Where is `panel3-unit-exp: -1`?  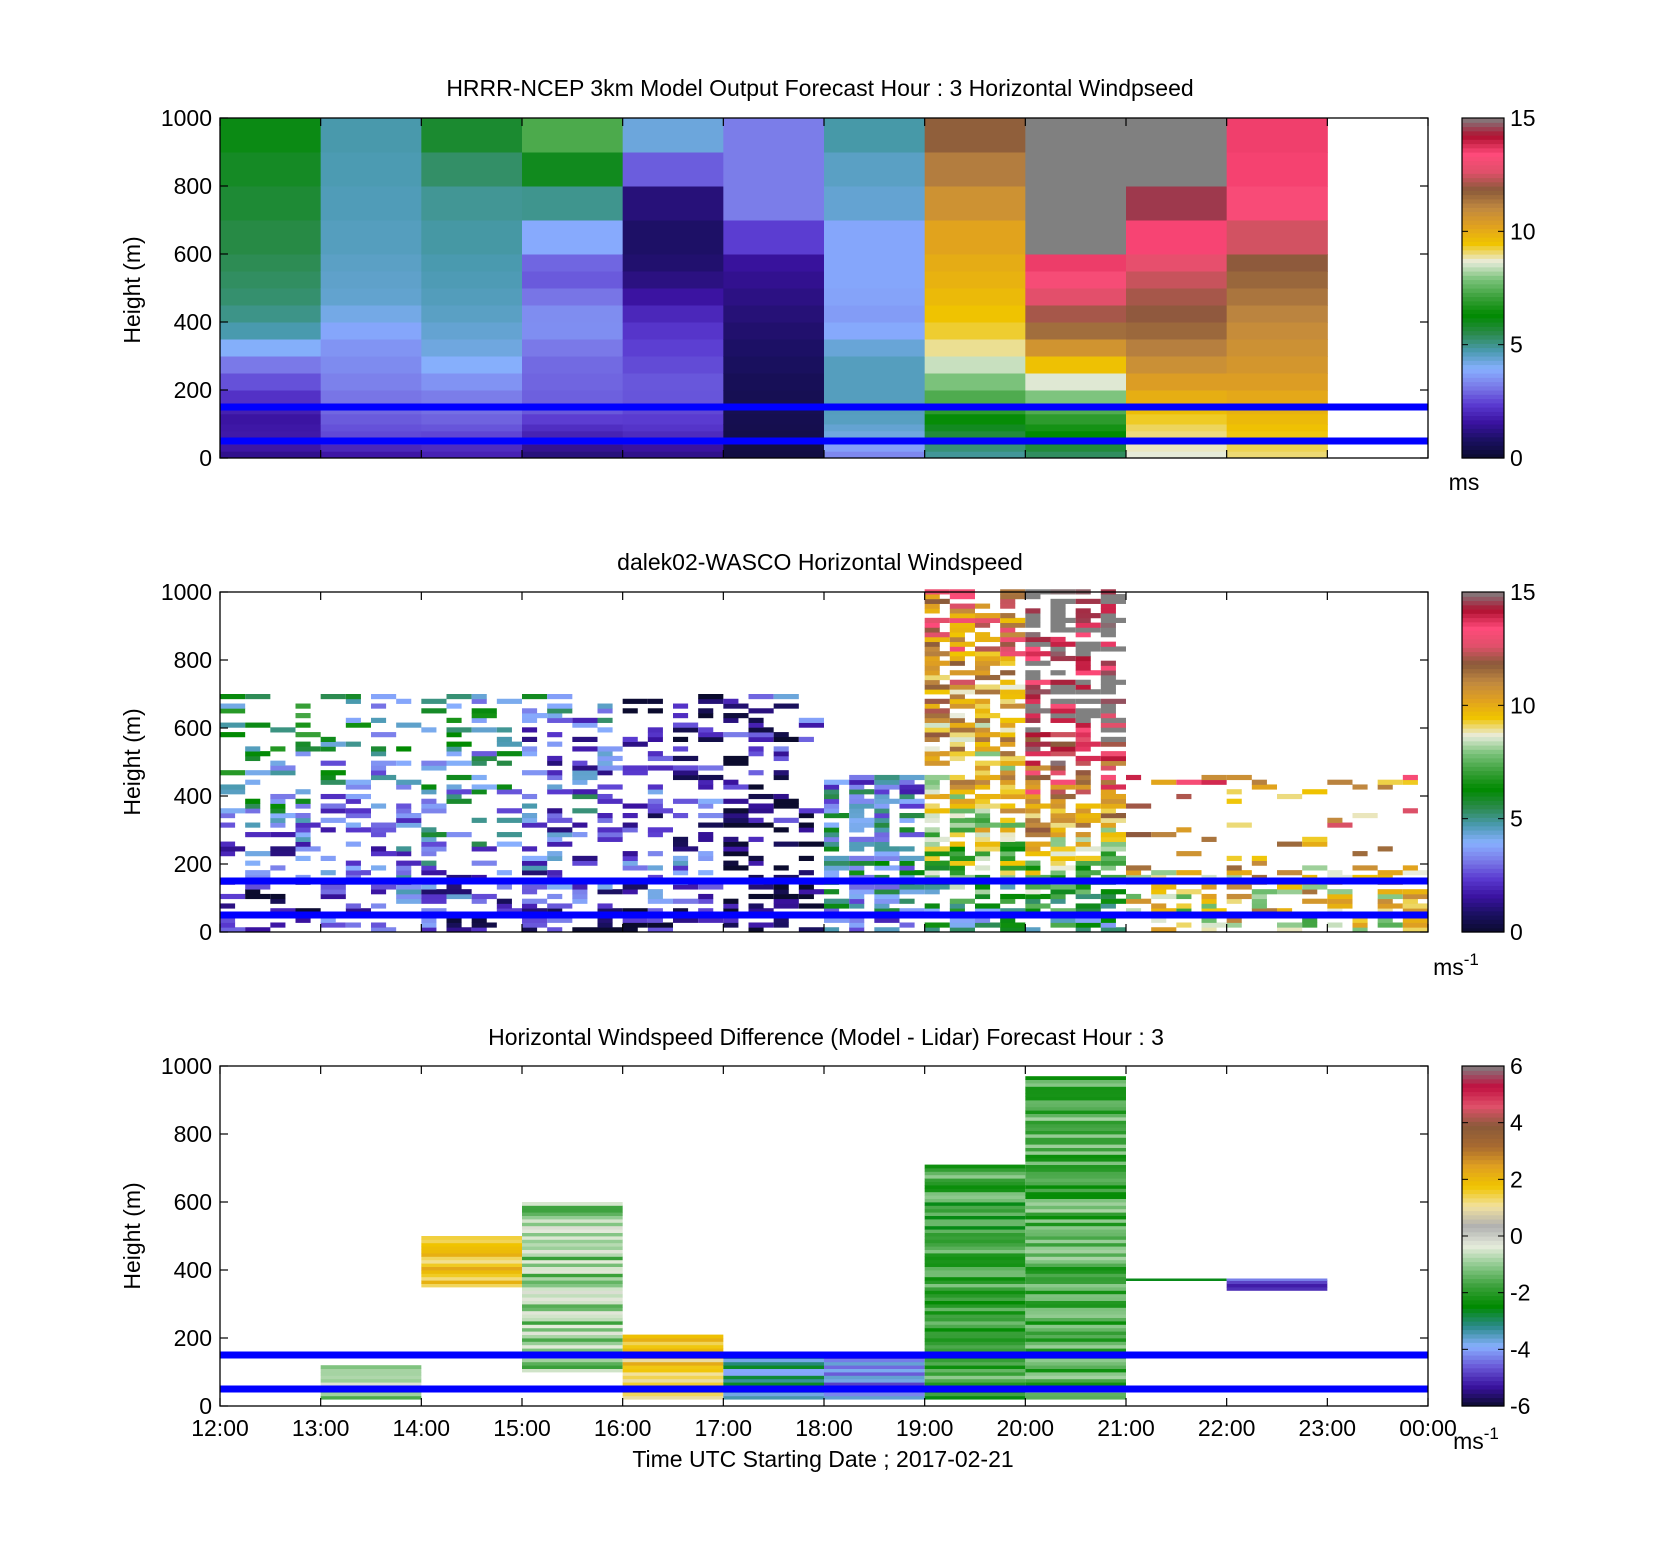 panel3-unit-exp: -1 is located at coordinates (1491, 1433).